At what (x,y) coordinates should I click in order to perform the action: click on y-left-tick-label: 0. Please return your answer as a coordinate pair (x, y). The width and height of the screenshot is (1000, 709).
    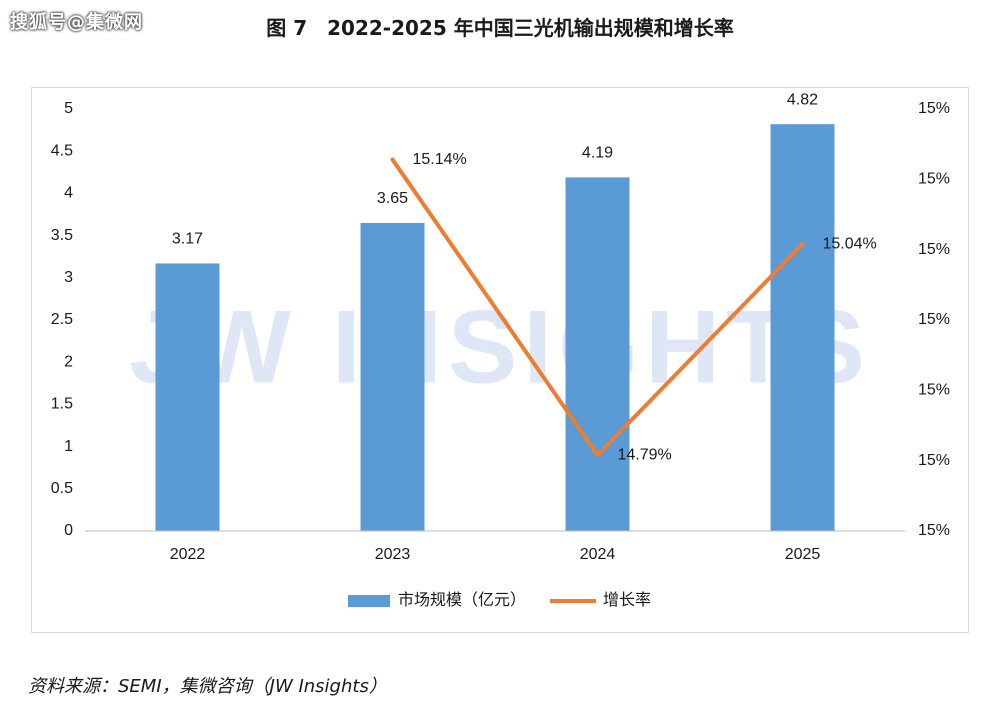
    Looking at the image, I should click on (68, 530).